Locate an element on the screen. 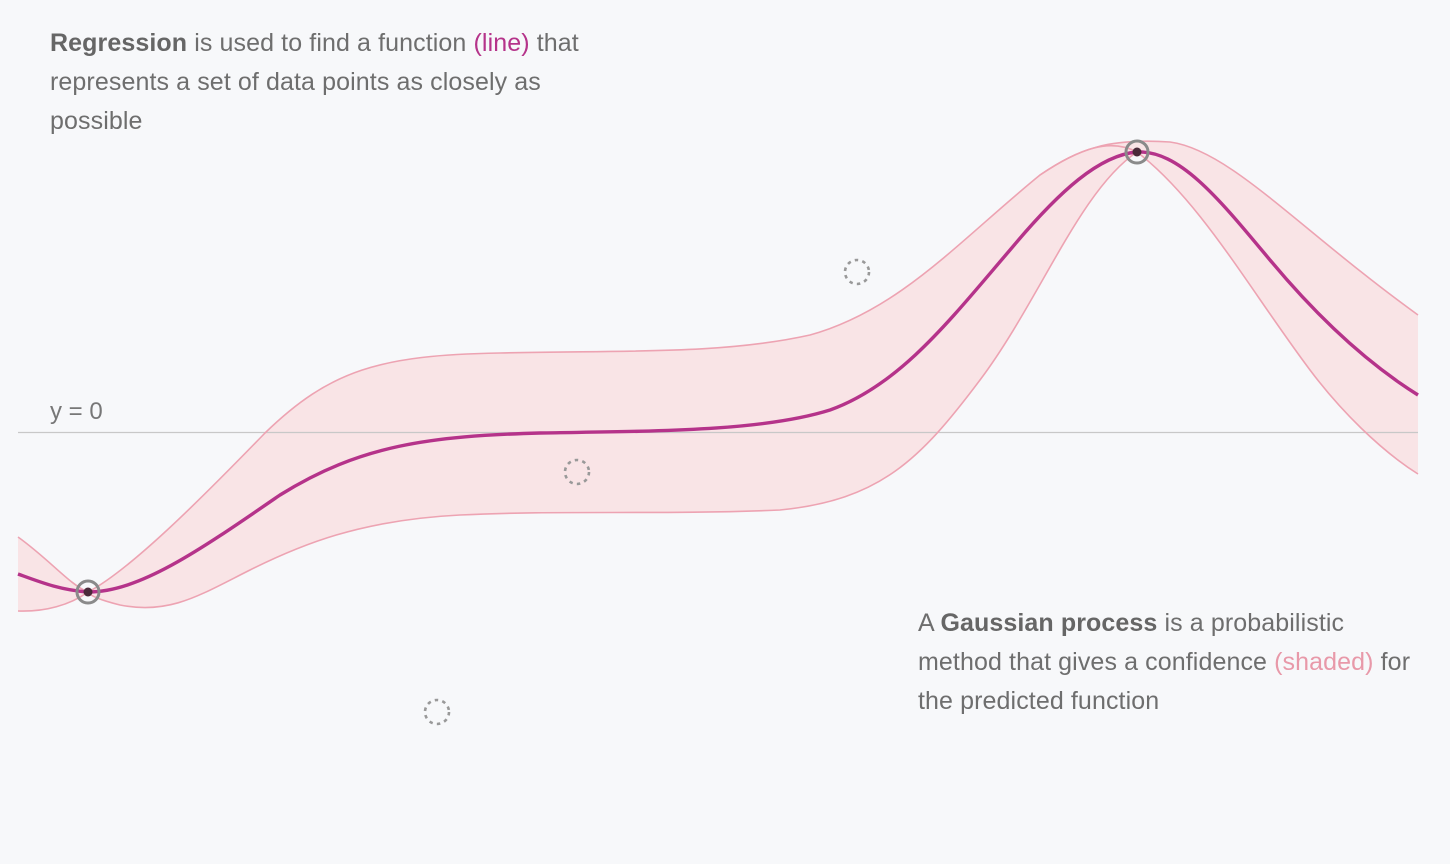  gaussian-caption-prefix: A is located at coordinates (929, 623).